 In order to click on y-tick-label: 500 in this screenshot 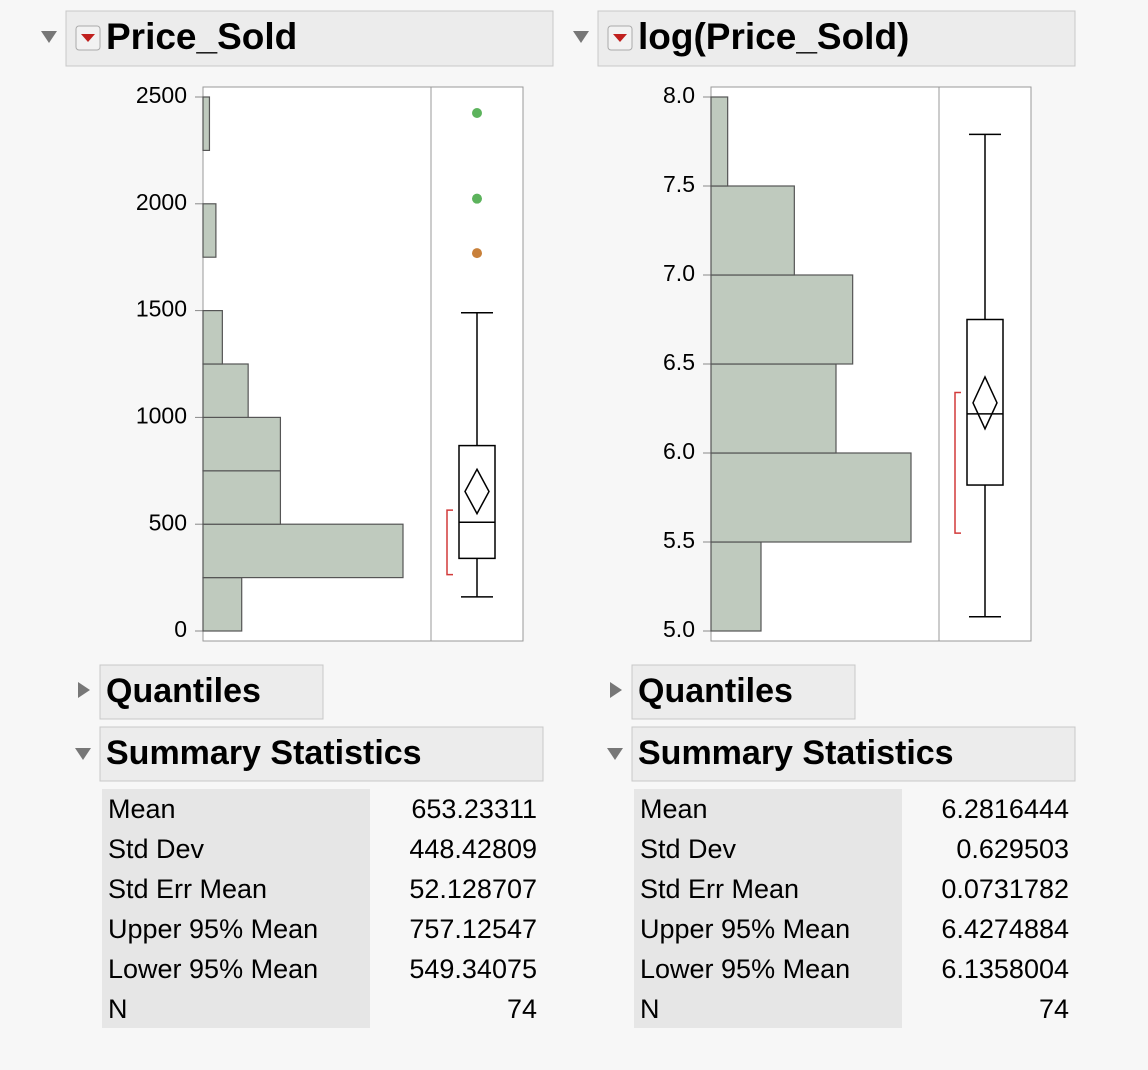, I will do `click(168, 522)`.